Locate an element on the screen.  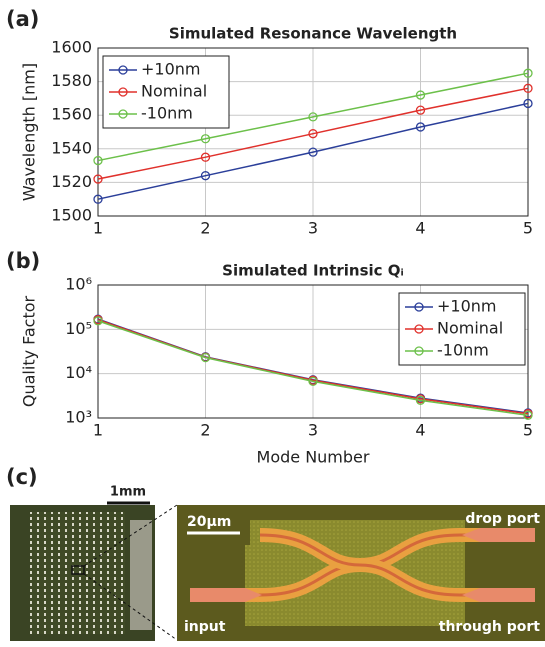
panel-label: (a) is located at coordinates (22, 19).